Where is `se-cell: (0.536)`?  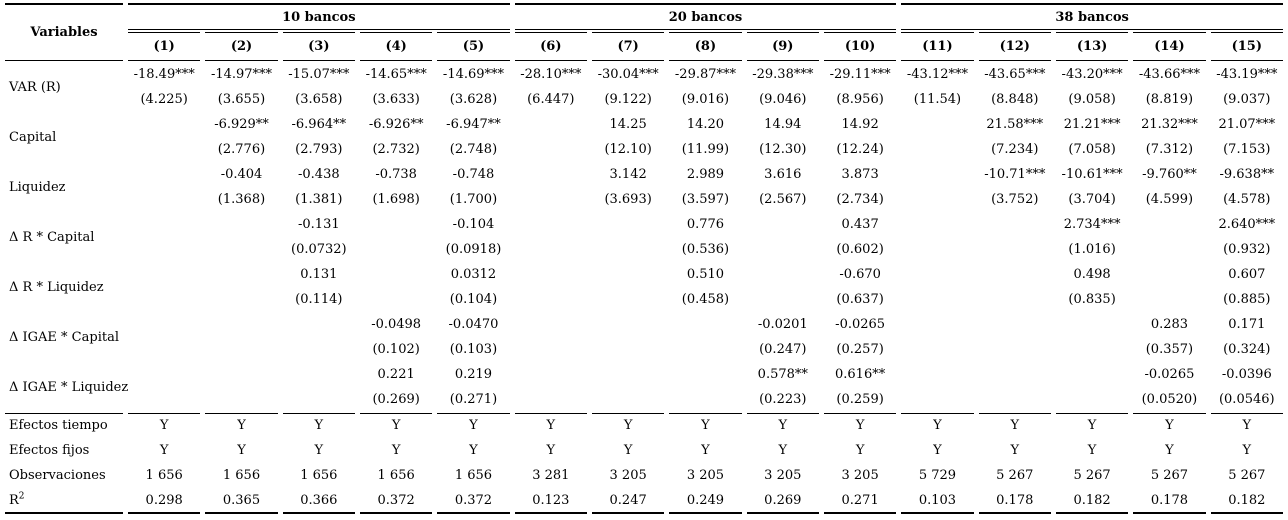 se-cell: (0.536) is located at coordinates (705, 249).